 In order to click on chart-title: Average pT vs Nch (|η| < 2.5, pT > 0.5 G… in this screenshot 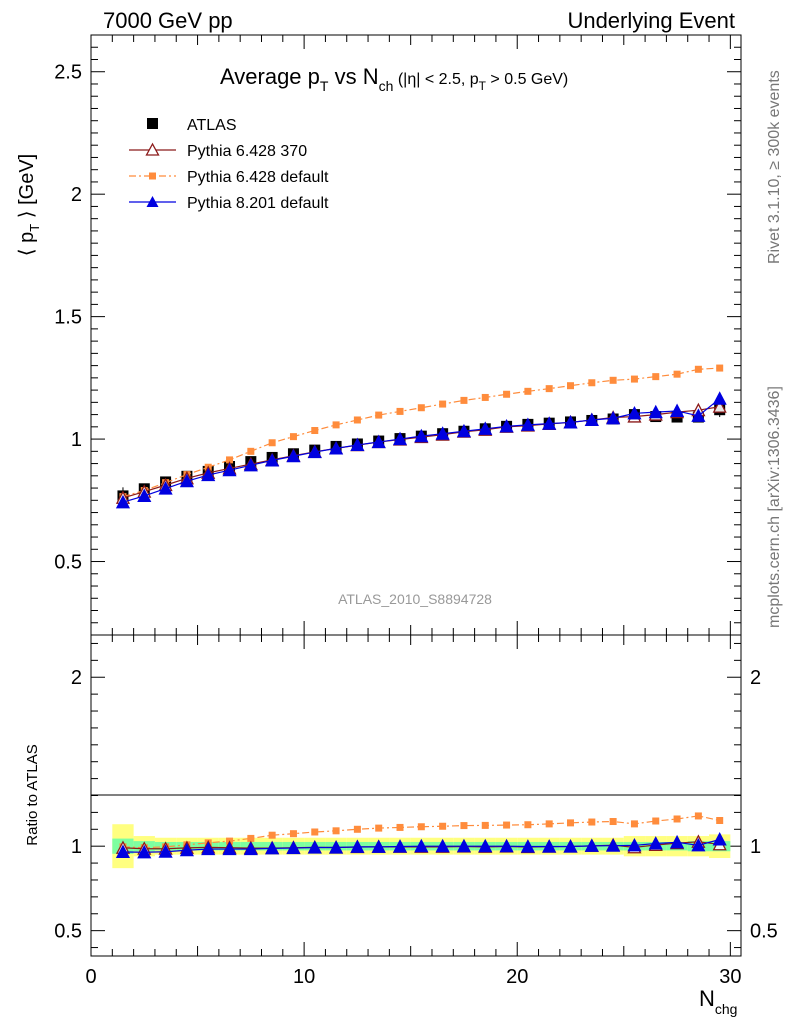, I will do `click(394, 79)`.